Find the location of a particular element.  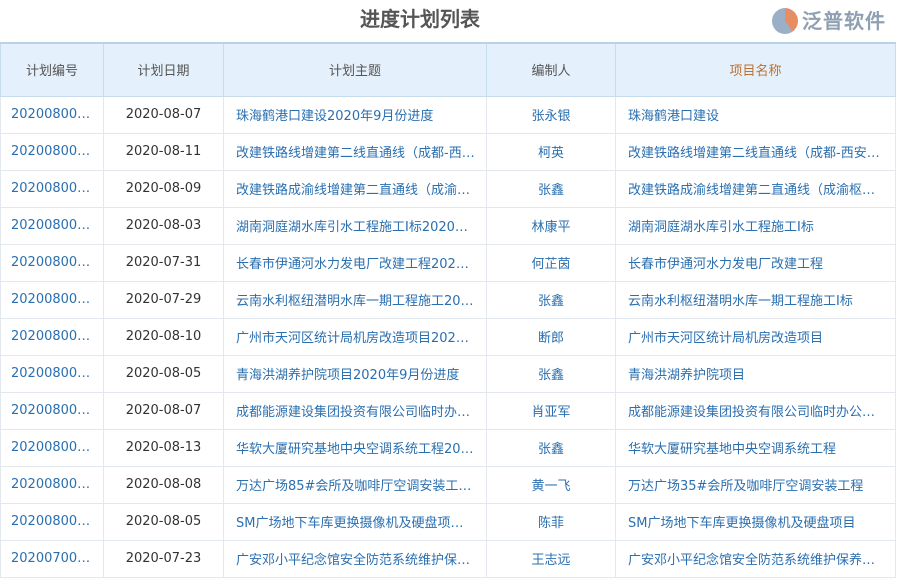

plan-date-cell: 2020-08-09 is located at coordinates (163, 188).